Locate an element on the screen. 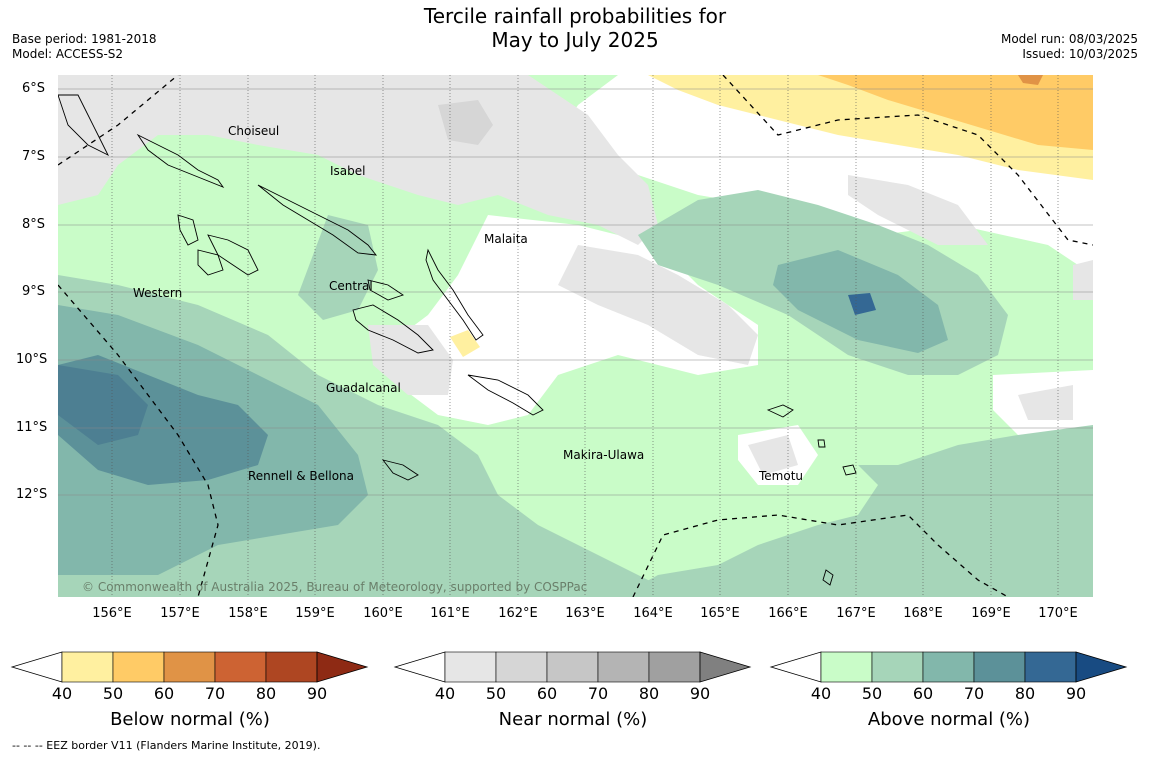 The width and height of the screenshot is (1150, 758). lon-label-169e: 169°E is located at coordinates (991, 613).